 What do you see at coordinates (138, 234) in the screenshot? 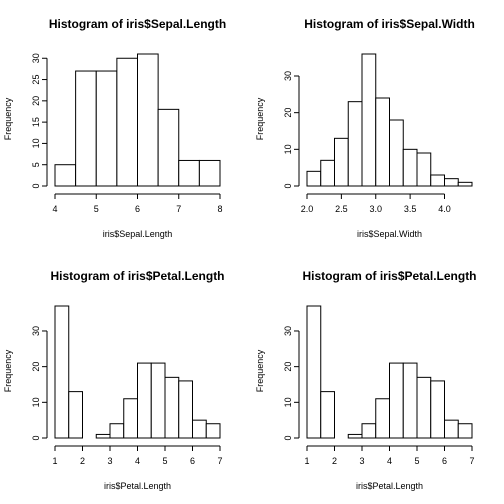
I see `x-axis-label: iris$Sepal.Length` at bounding box center [138, 234].